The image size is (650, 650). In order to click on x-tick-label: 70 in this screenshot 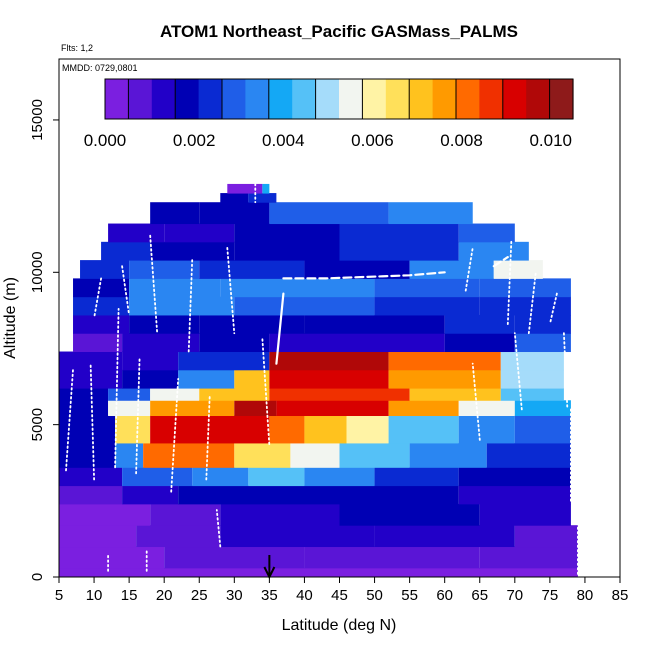, I will do `click(514, 595)`.